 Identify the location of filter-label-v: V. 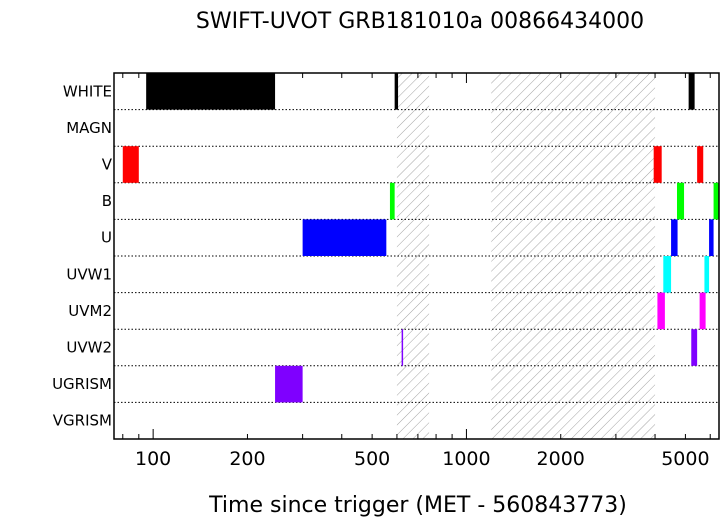
(107, 165).